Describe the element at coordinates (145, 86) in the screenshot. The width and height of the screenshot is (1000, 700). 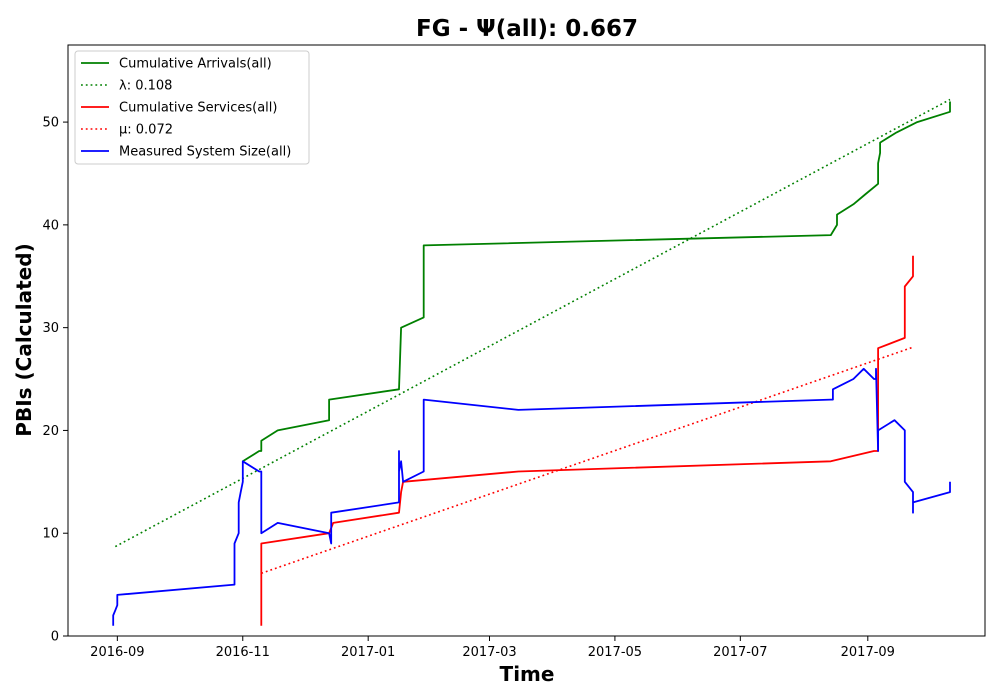
I see `legend-label: λ: 0.108` at that location.